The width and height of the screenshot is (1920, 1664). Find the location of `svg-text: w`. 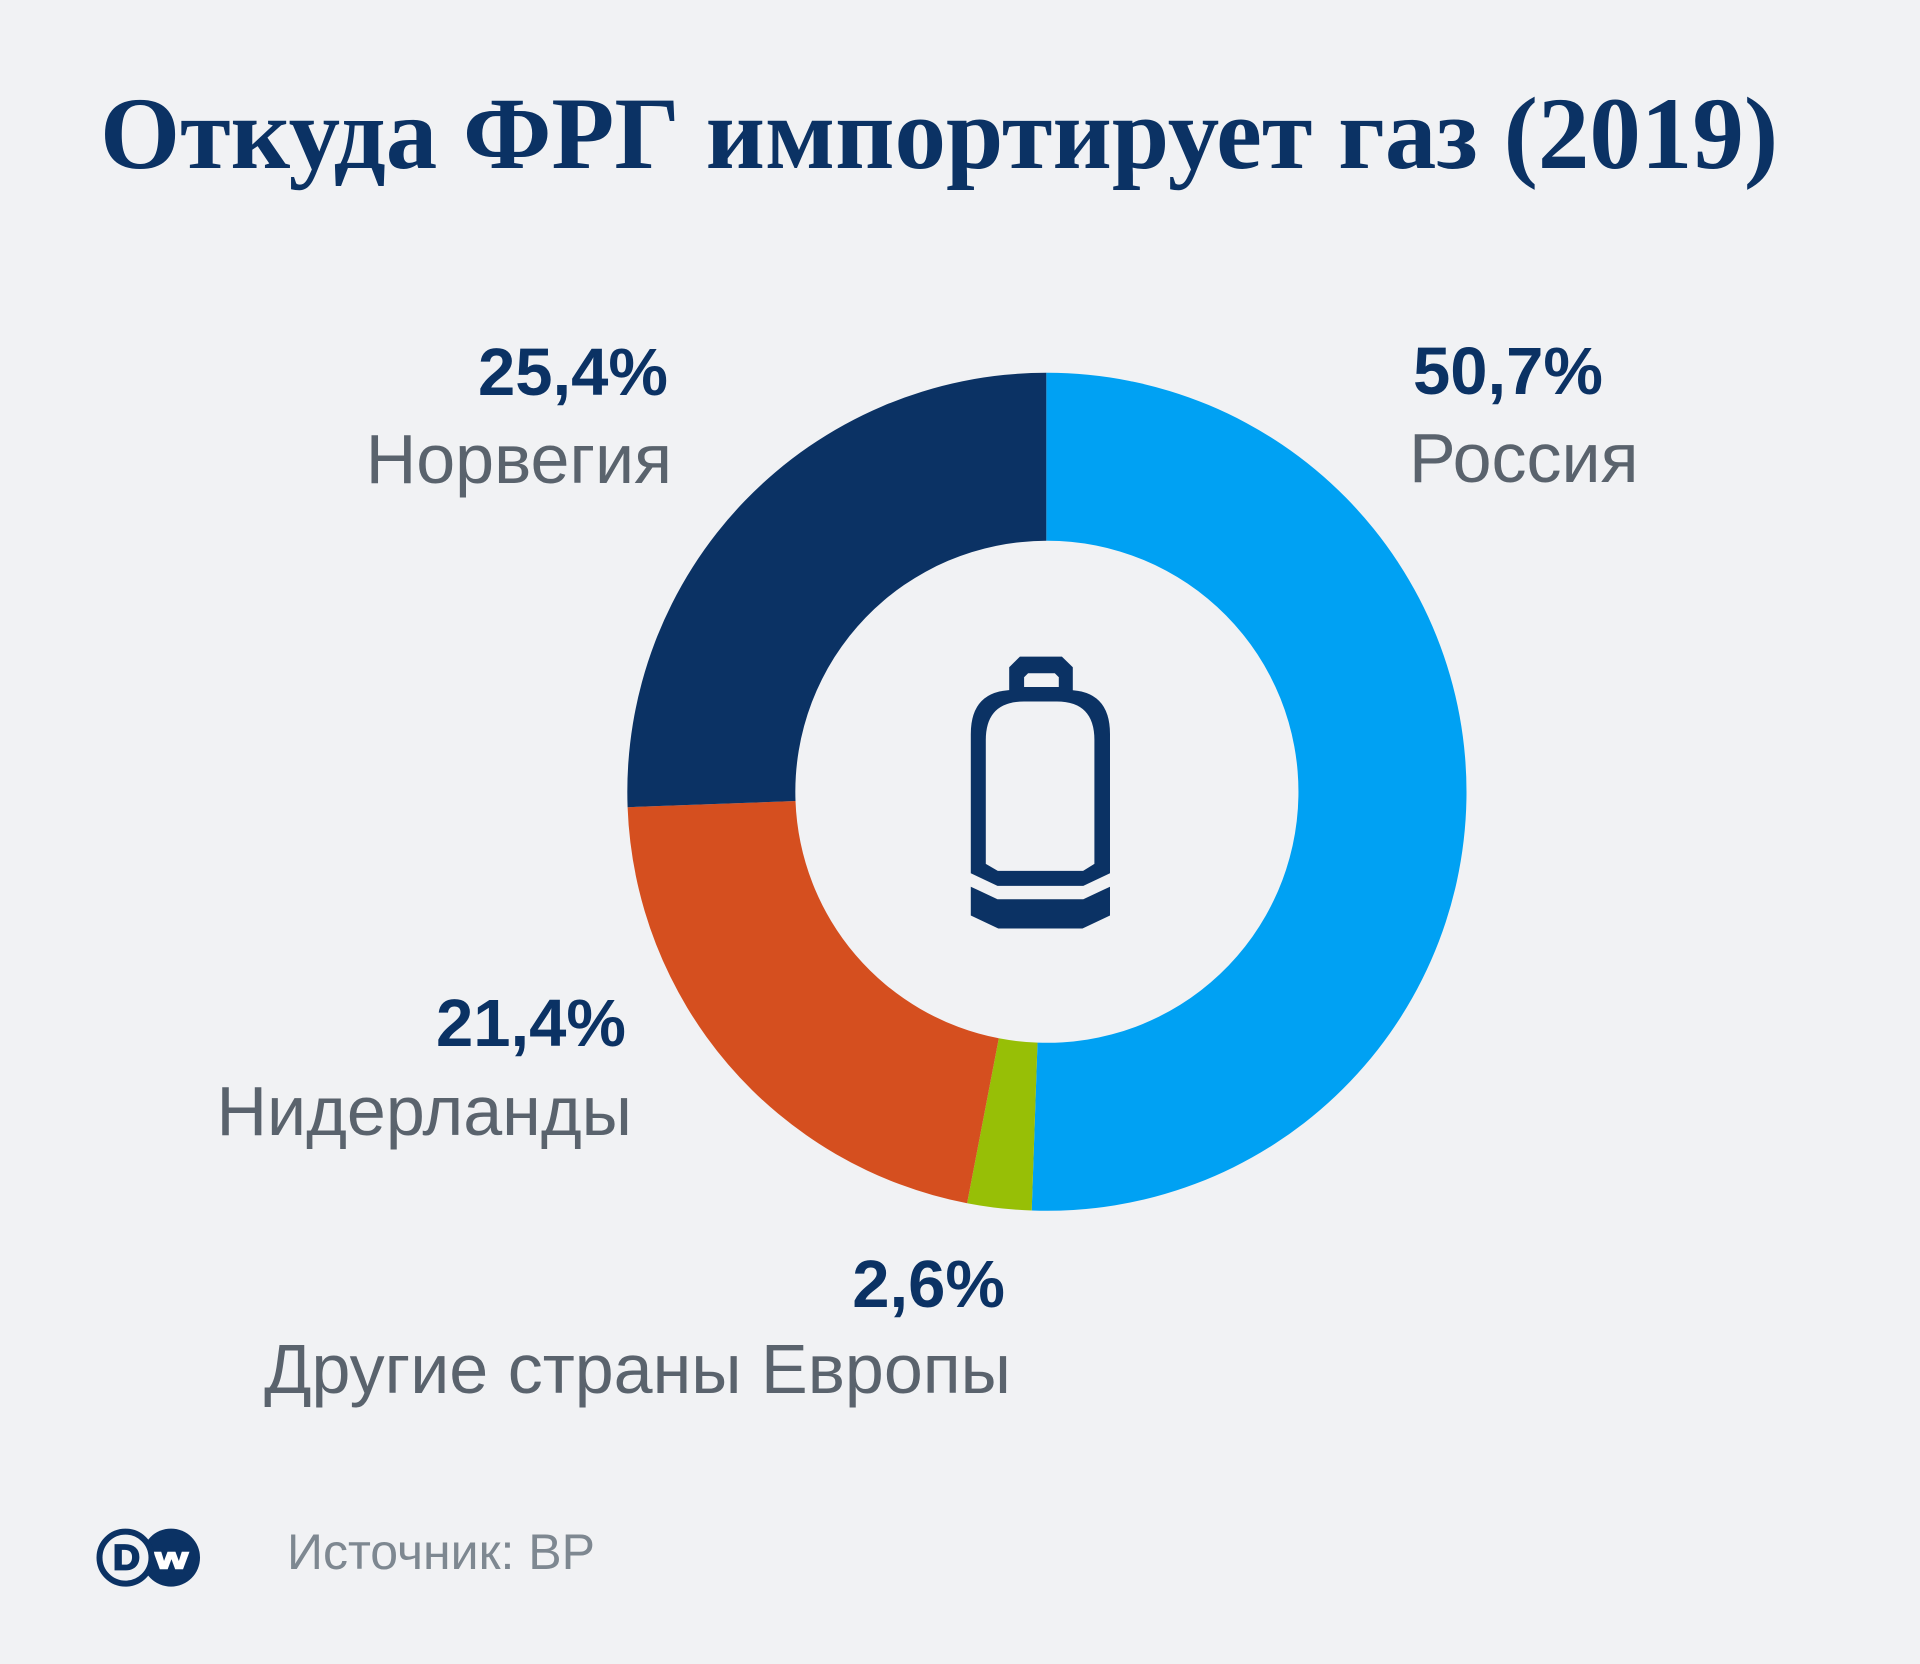

svg-text: w is located at coordinates (172, 1558).